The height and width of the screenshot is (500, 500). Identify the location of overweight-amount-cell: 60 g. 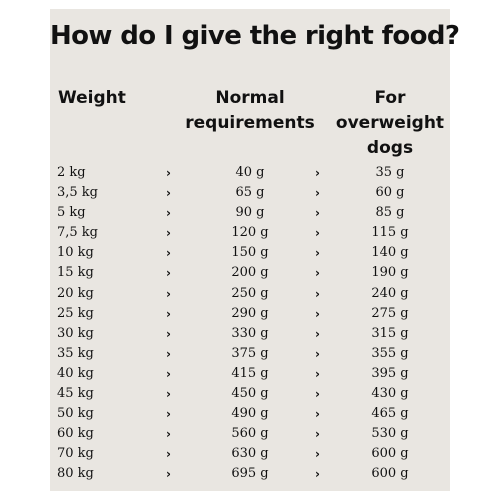
(390, 193).